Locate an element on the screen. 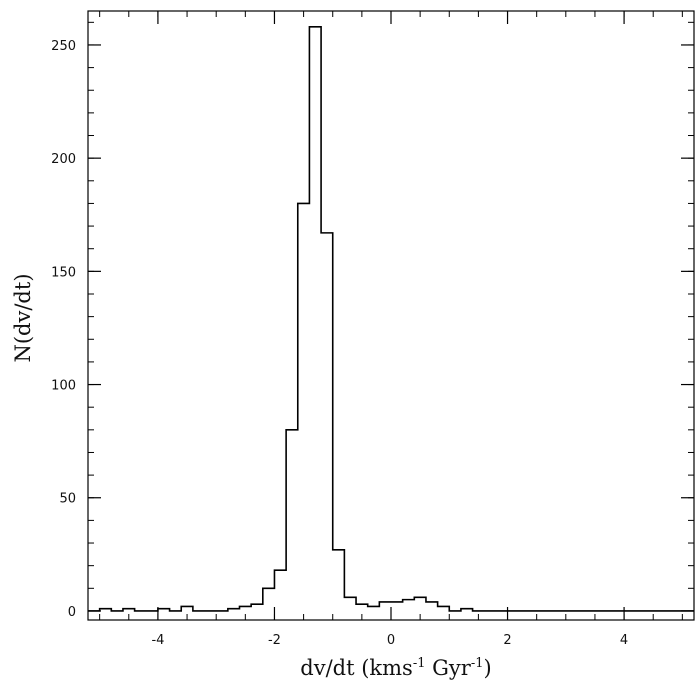 The width and height of the screenshot is (698, 687). x-tick-label: -2 is located at coordinates (274, 640).